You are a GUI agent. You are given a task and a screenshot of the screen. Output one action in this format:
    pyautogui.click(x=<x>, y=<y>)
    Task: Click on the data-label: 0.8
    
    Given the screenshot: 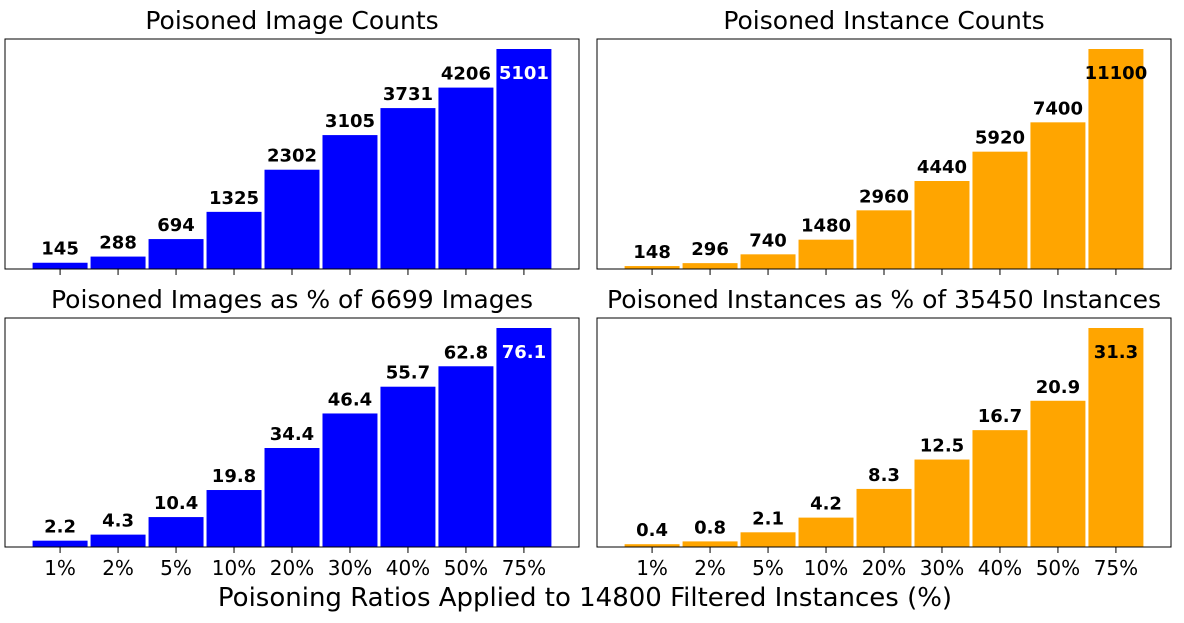 What is the action you would take?
    pyautogui.click(x=710, y=527)
    